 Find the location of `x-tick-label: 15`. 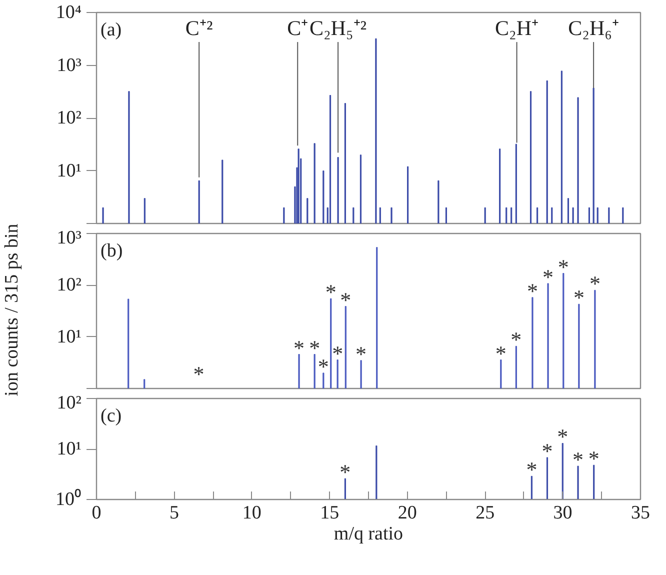

x-tick-label: 15 is located at coordinates (330, 513).